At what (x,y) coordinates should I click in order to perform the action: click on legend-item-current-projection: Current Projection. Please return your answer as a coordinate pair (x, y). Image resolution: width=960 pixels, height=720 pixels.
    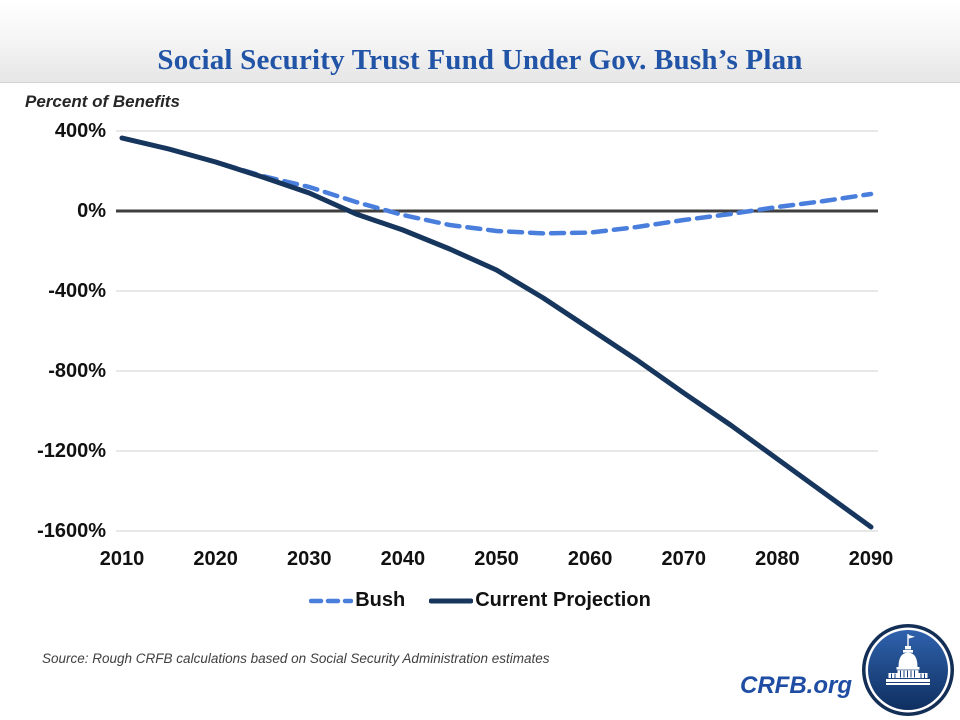
    Looking at the image, I should click on (540, 600).